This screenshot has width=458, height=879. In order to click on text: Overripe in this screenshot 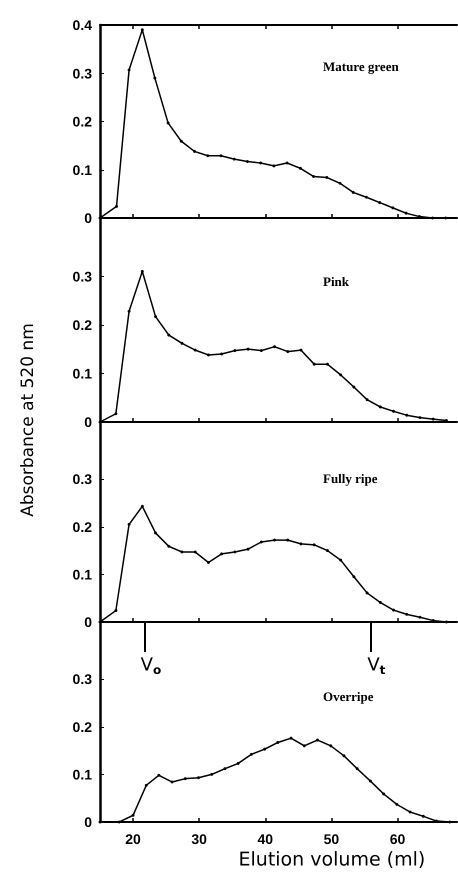, I will do `click(348, 696)`.